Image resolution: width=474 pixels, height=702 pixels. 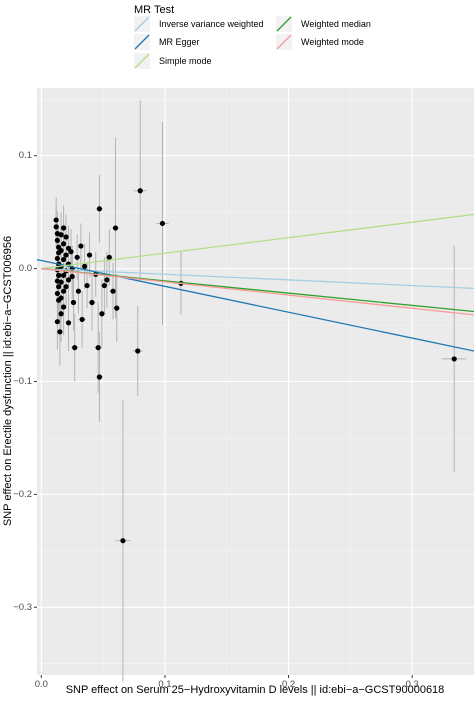 I want to click on legend-label: Inverse variance weighted, so click(x=211, y=24).